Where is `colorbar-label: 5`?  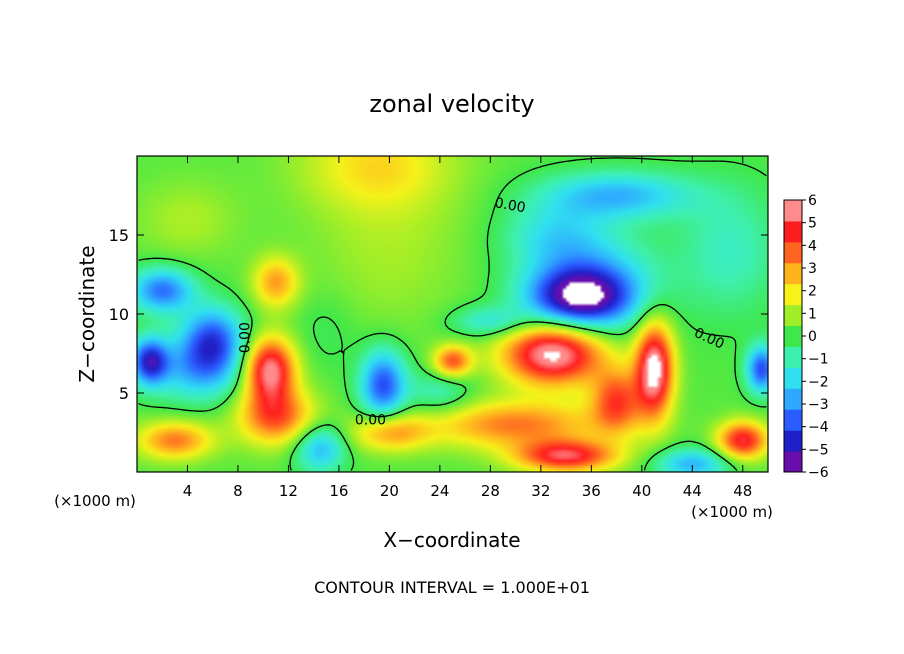
colorbar-label: 5 is located at coordinates (812, 224).